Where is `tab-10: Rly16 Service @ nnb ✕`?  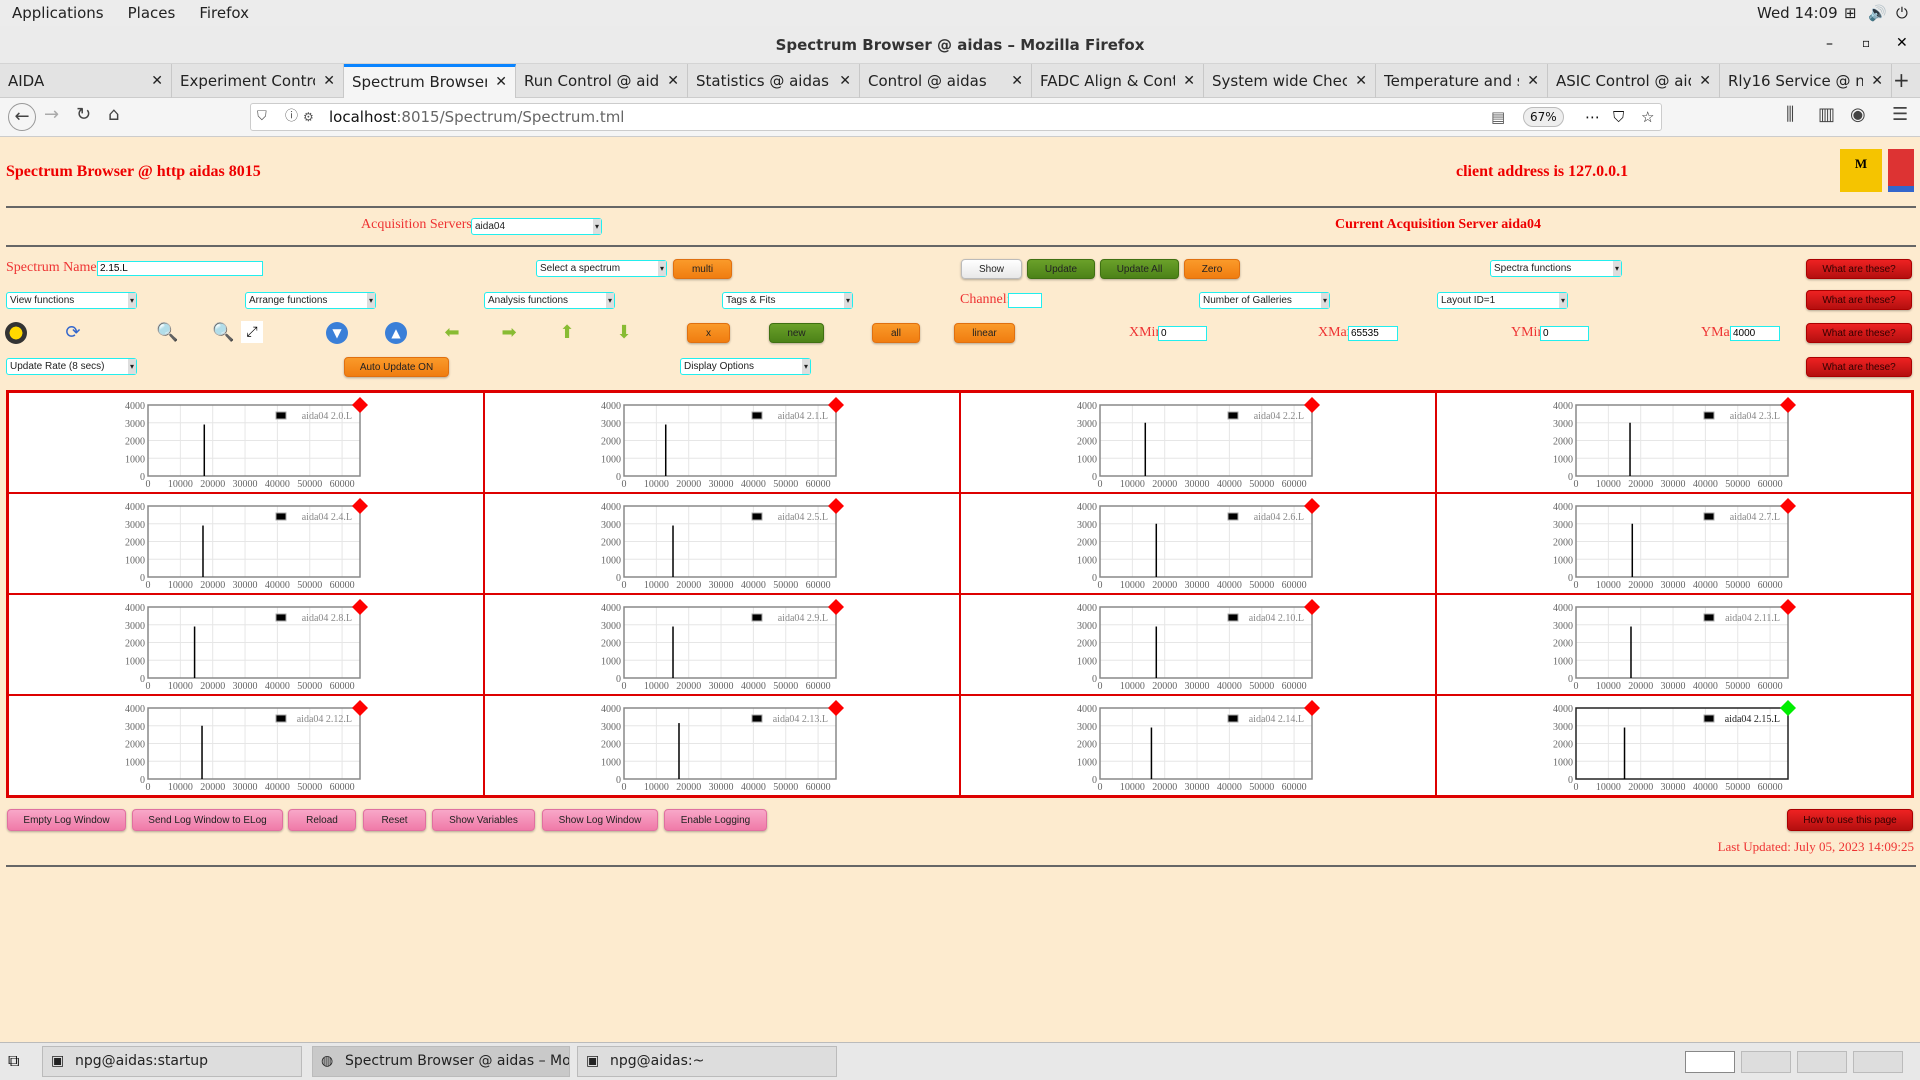
tab-10: Rly16 Service @ nnb ✕ is located at coordinates (1806, 81).